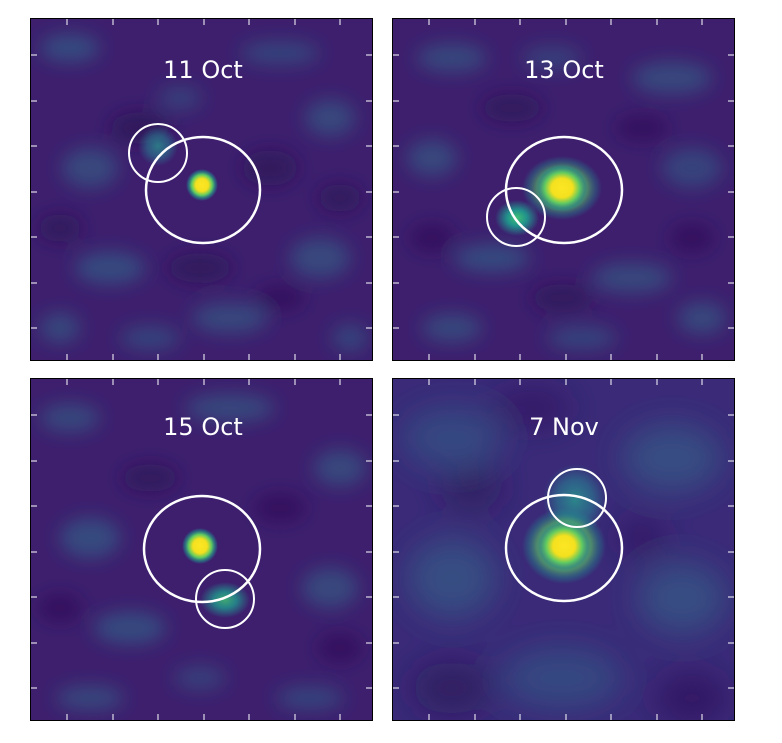 The height and width of the screenshot is (743, 782). What do you see at coordinates (564, 427) in the screenshot?
I see `panel-title: 7 Nov` at bounding box center [564, 427].